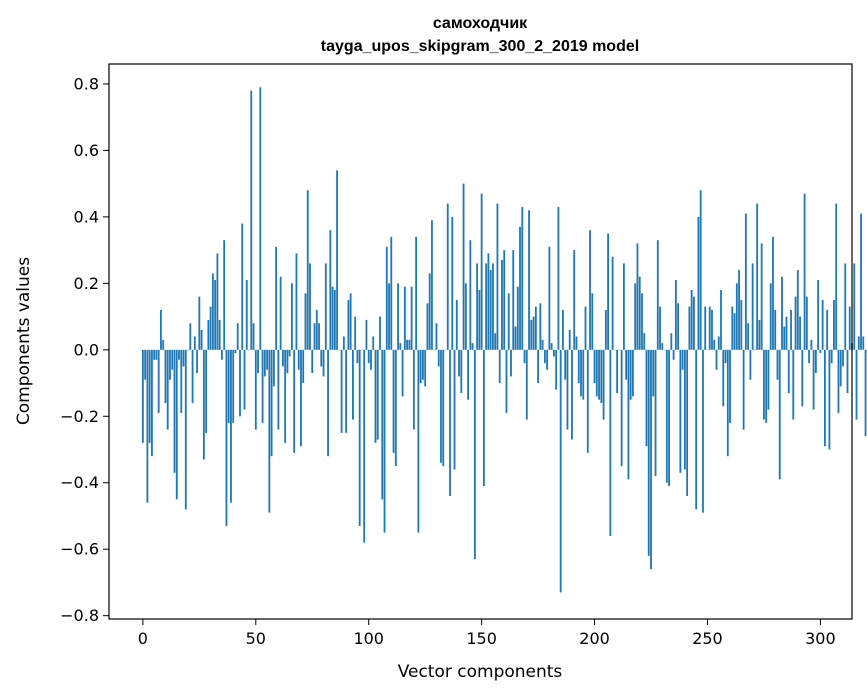  What do you see at coordinates (86, 83) in the screenshot?
I see `y-tick-label: 0.8` at bounding box center [86, 83].